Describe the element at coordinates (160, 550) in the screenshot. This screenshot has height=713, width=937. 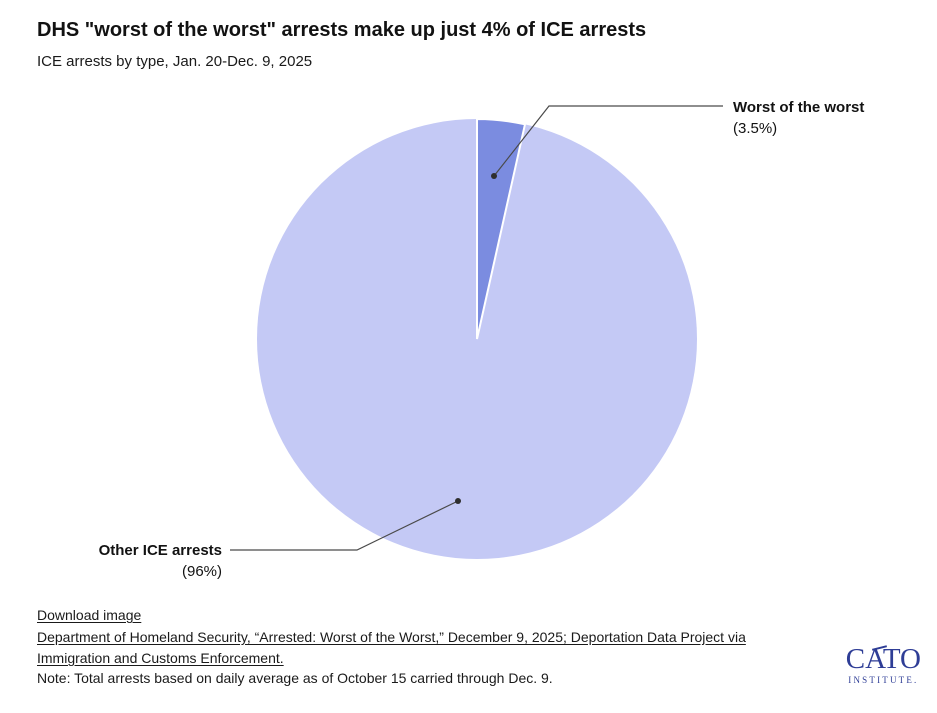
I see `callout-other-name: Other ICE arrests` at that location.